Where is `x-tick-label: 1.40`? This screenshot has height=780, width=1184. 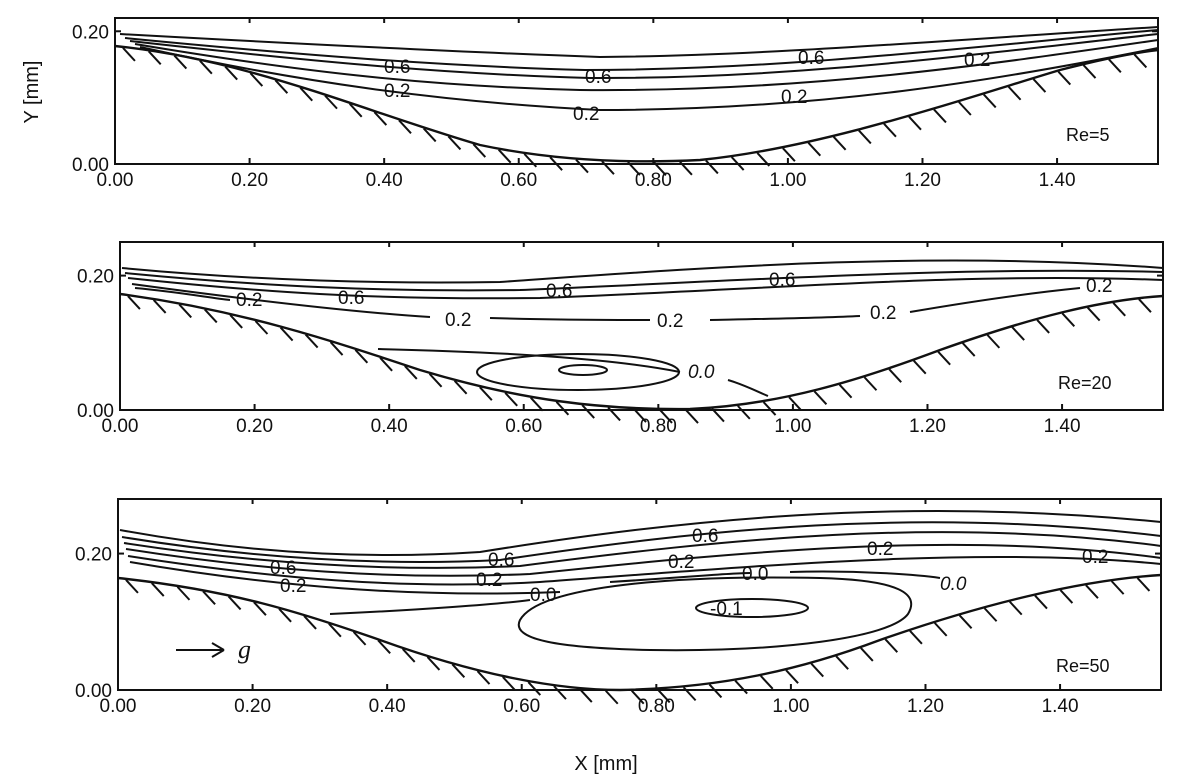
x-tick-label: 1.40 is located at coordinates (1057, 180).